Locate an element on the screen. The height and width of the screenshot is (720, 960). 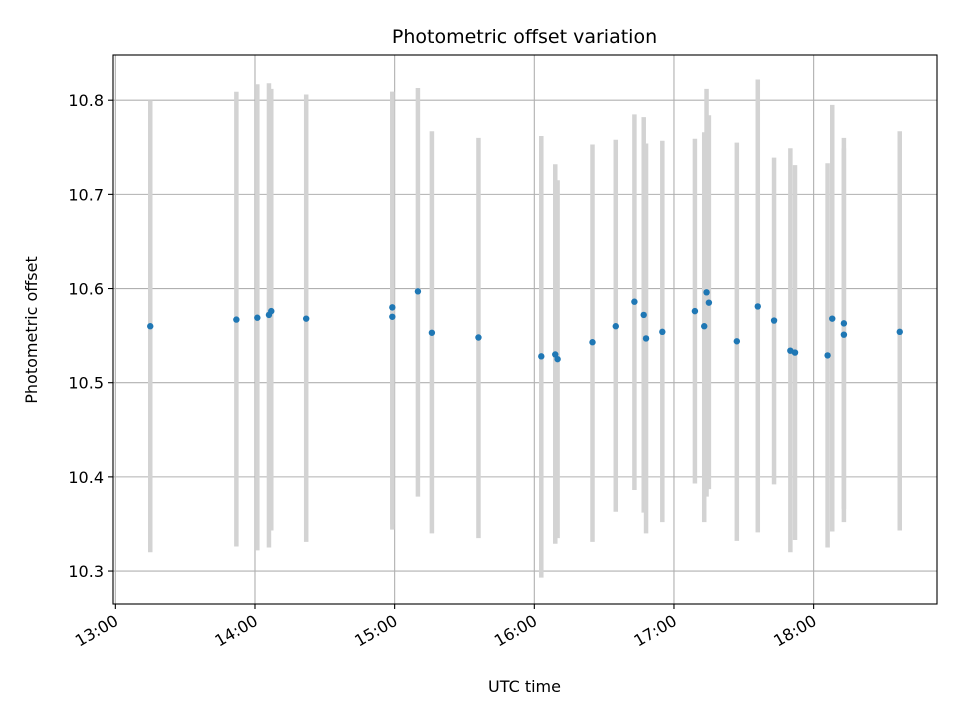
x-axis-title: UTC time is located at coordinates (524, 686).